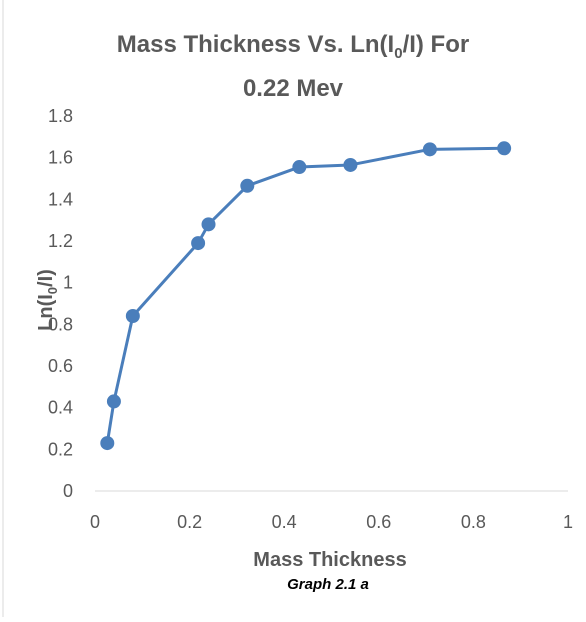  What do you see at coordinates (68, 283) in the screenshot?
I see `y-tick-label: 1` at bounding box center [68, 283].